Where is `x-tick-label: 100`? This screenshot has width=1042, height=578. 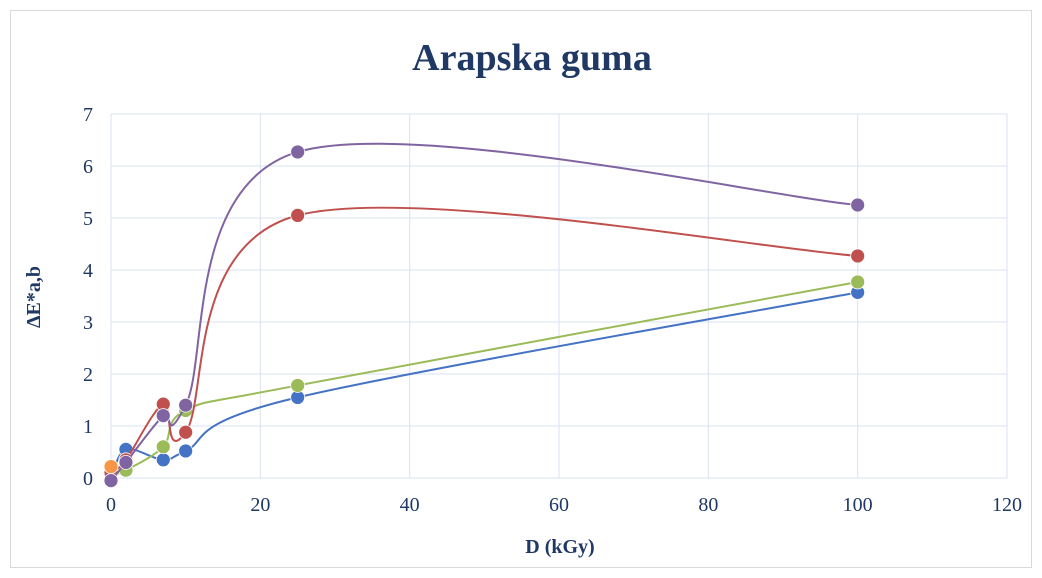
x-tick-label: 100 is located at coordinates (858, 505).